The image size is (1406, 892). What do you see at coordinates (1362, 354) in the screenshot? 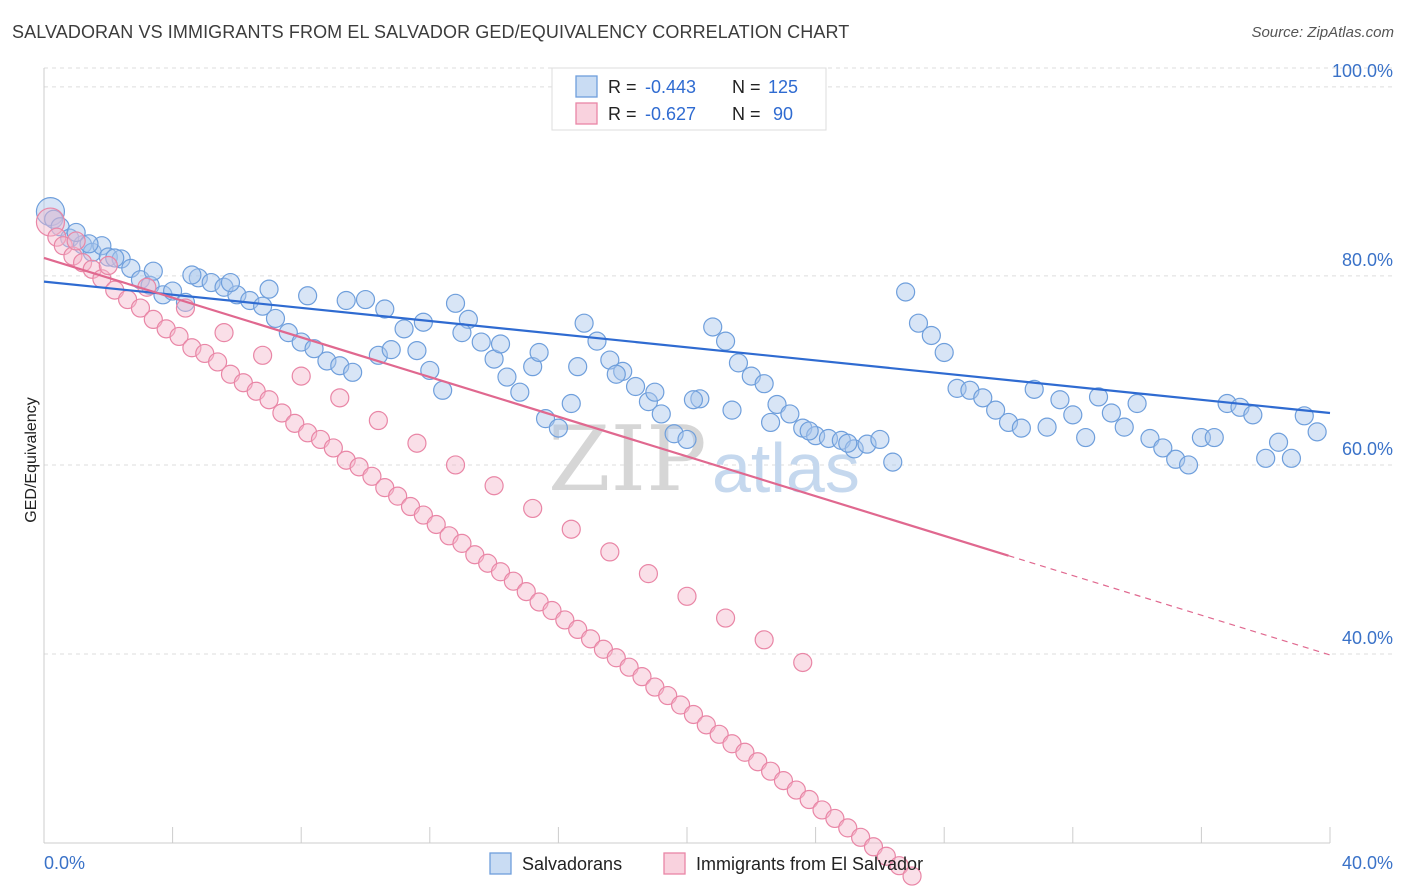
I see `y-tick-labels: 40.0% 60.0% 80.0% 100.0%` at bounding box center [1362, 354].